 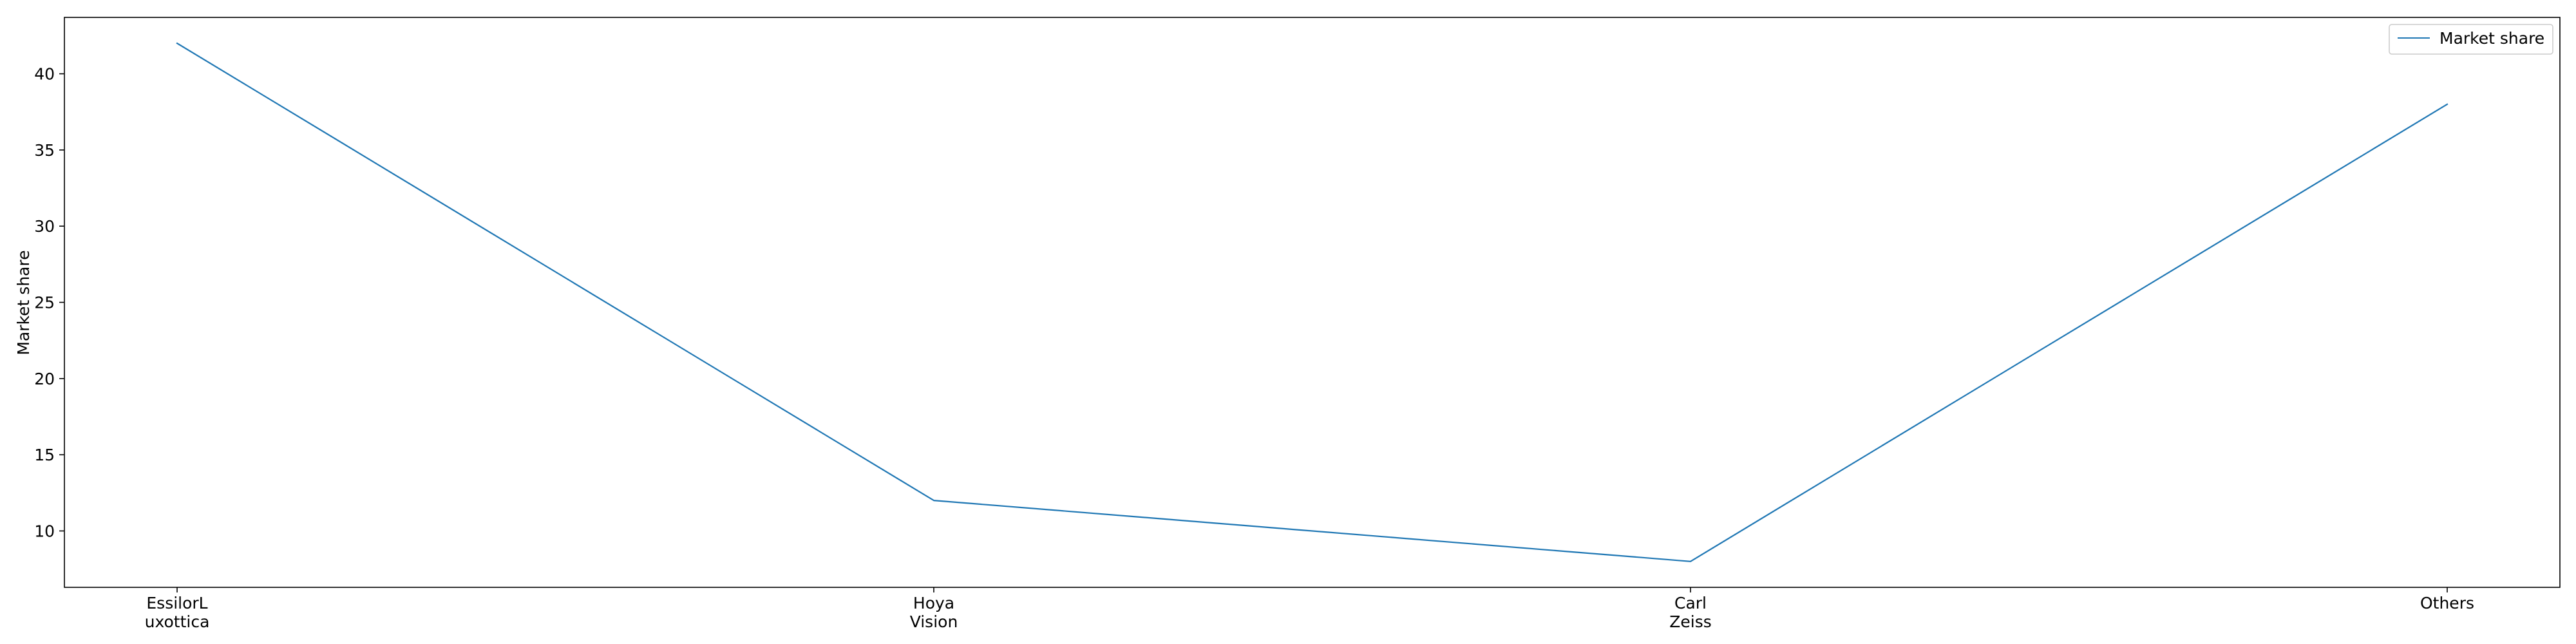 What do you see at coordinates (1690, 612) in the screenshot?
I see `x-tick-label: Carl Zeiss` at bounding box center [1690, 612].